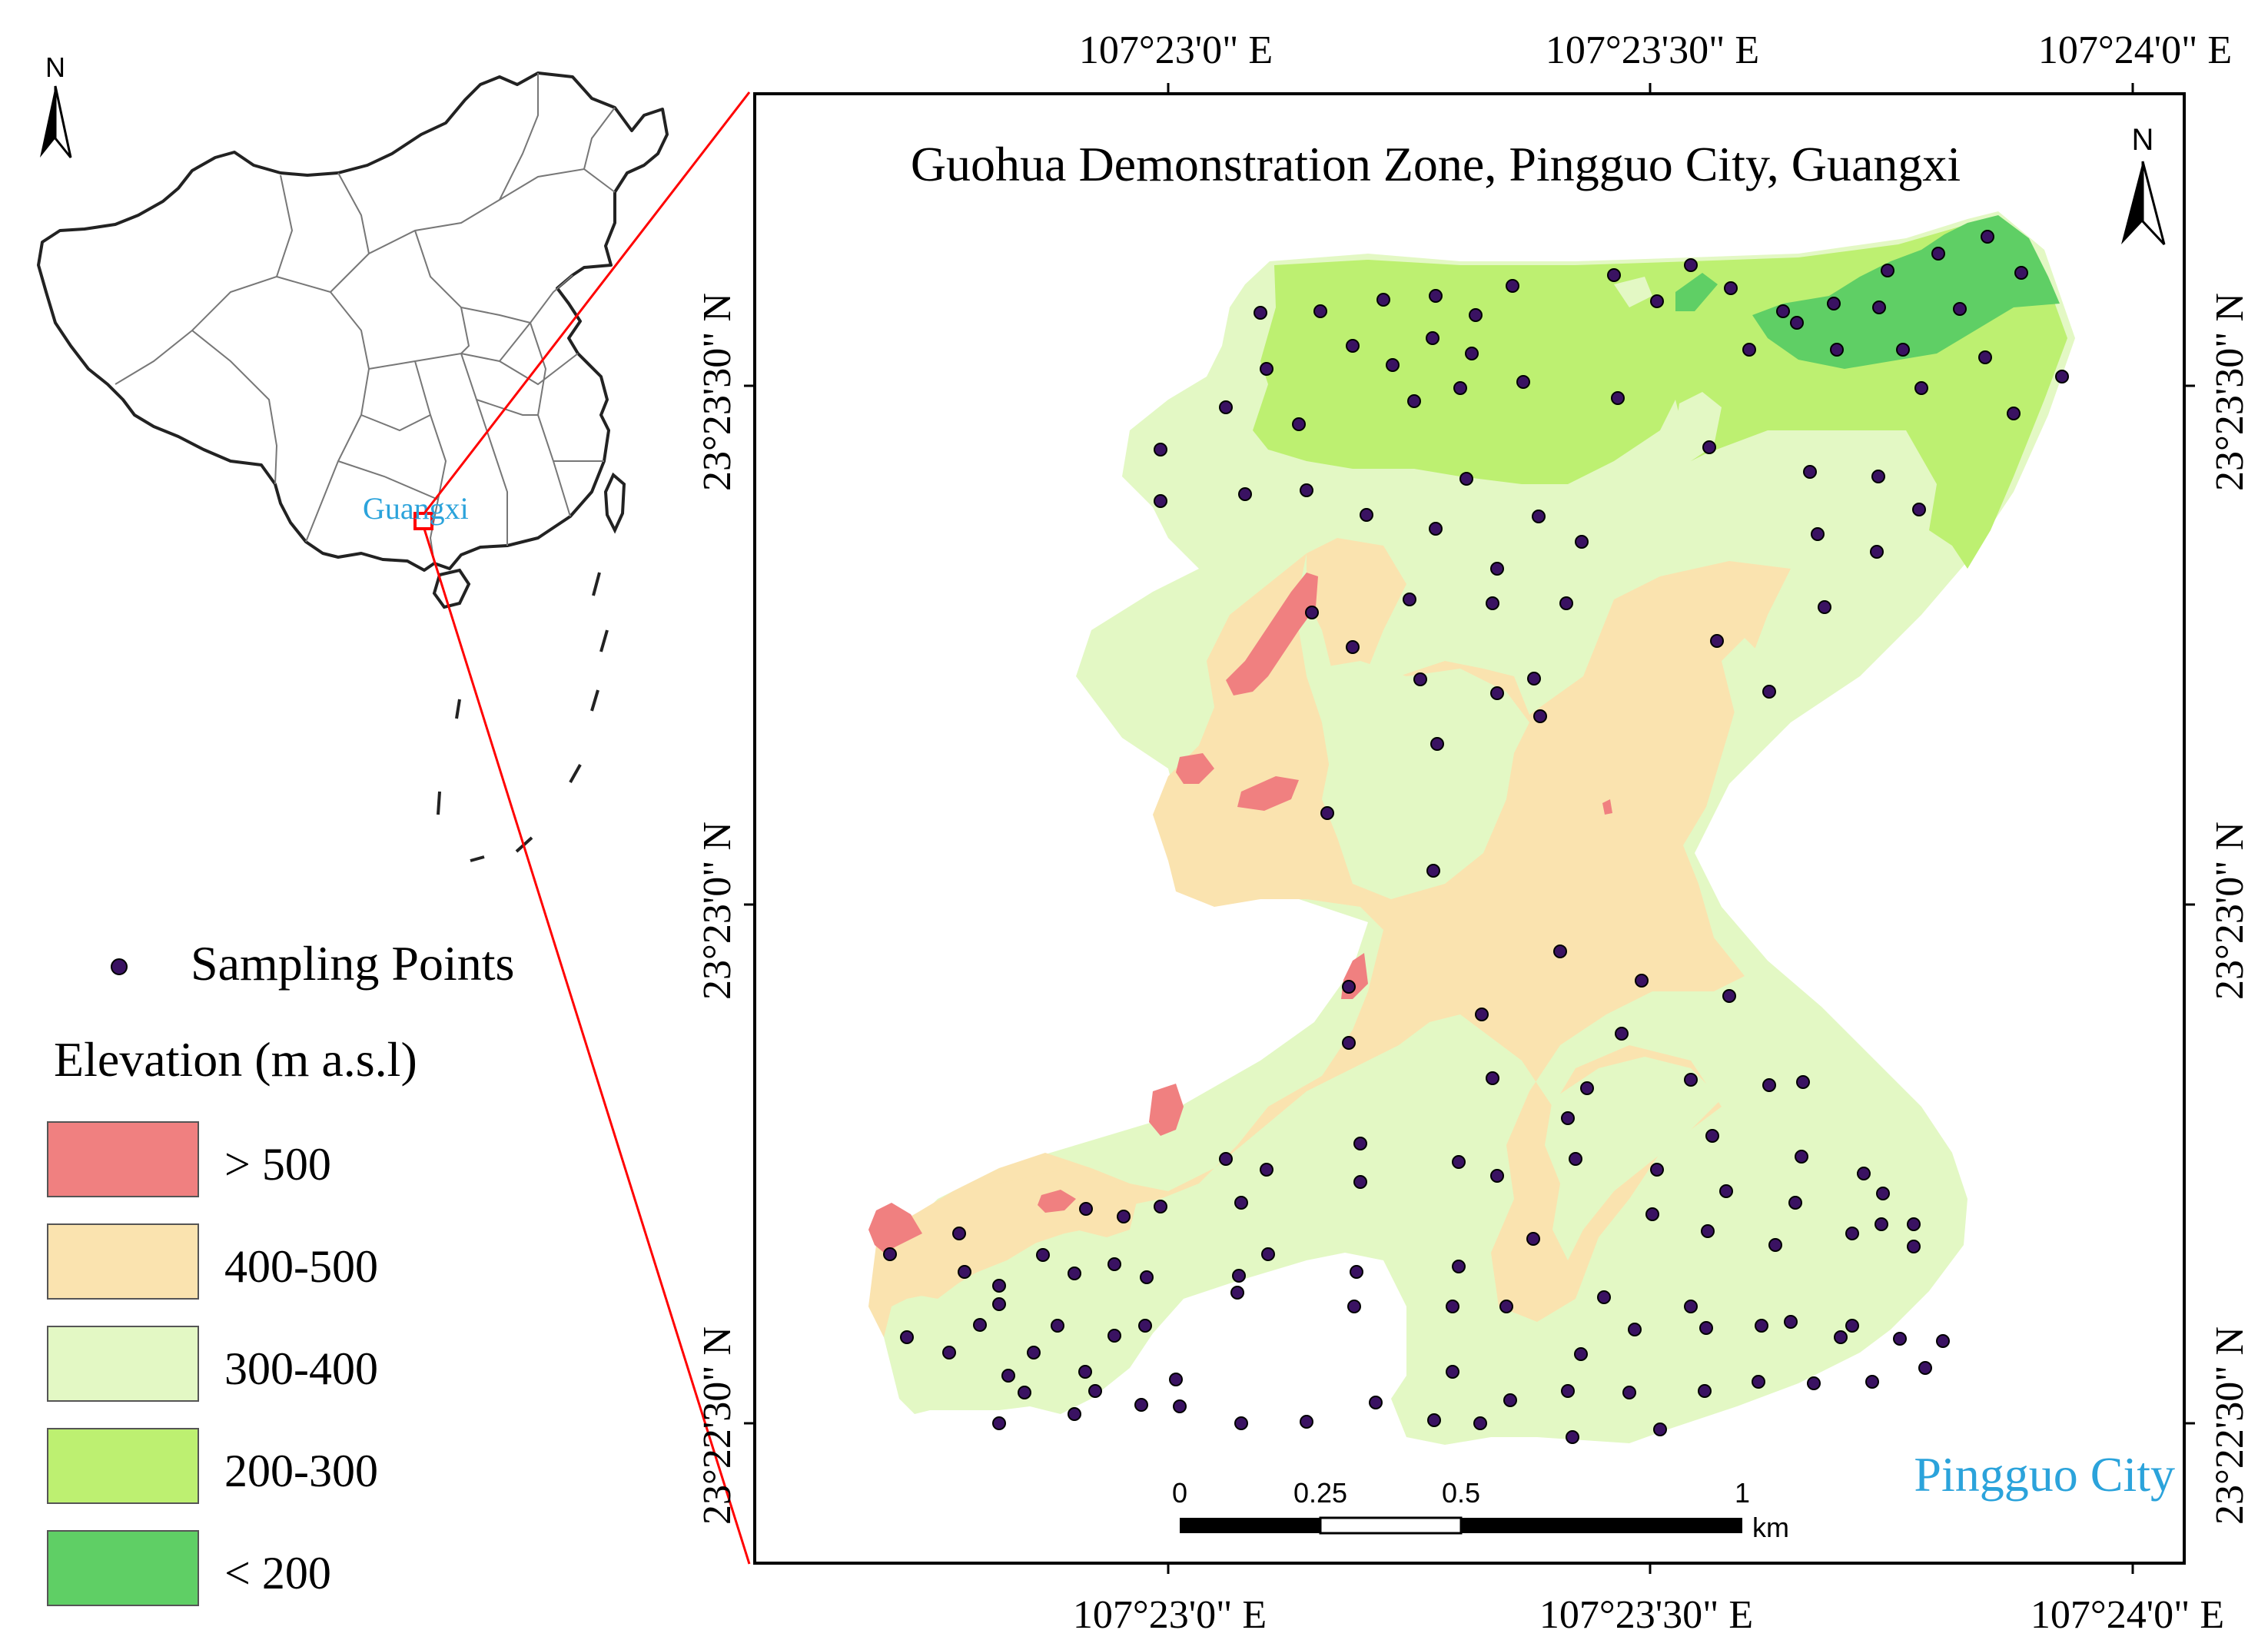 The width and height of the screenshot is (2268, 1640). I want to click on lat-left-1: 23°23'30" N, so click(717, 392).